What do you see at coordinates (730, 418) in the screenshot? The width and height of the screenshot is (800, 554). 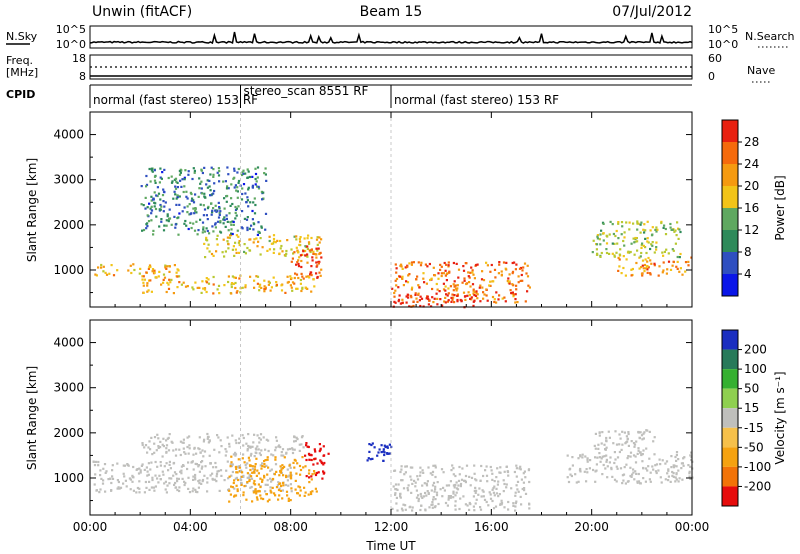 I see `velocity-colorbar-cells` at bounding box center [730, 418].